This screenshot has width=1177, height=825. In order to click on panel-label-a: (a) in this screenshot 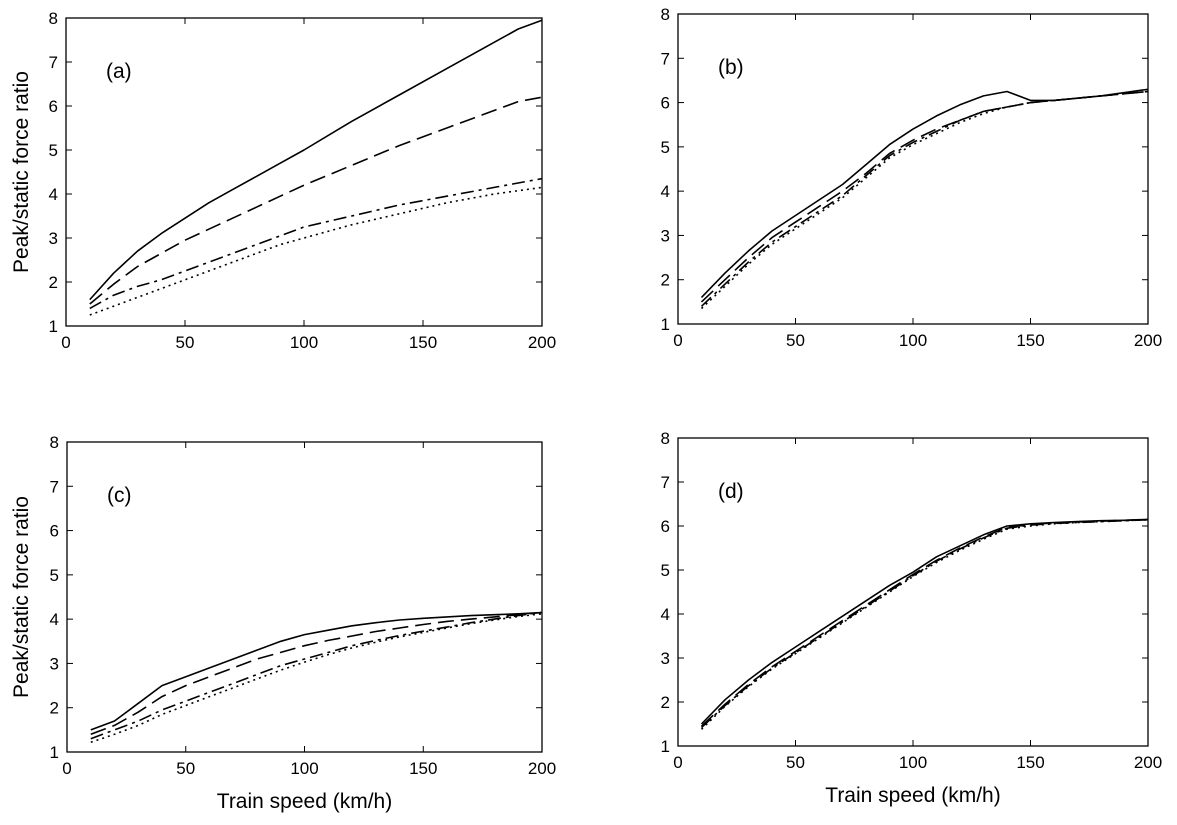, I will do `click(119, 71)`.